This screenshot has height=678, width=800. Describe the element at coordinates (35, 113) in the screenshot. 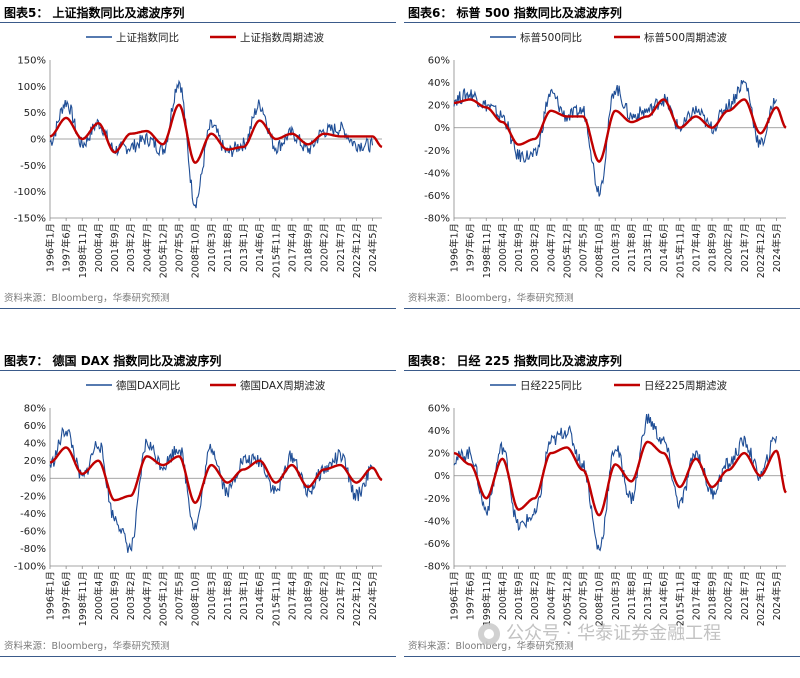

I see `y-tick-label: 50%` at that location.